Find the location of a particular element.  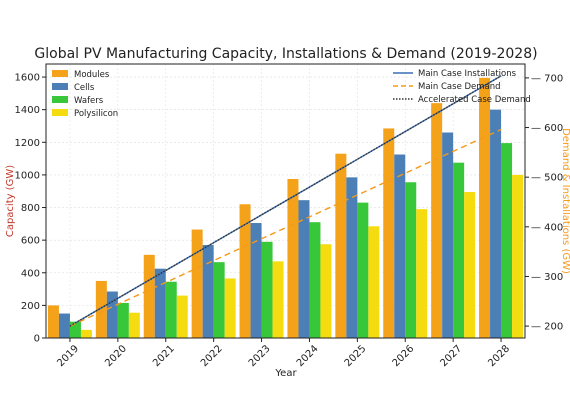

y-tick-label: 200 is located at coordinates (30, 306).